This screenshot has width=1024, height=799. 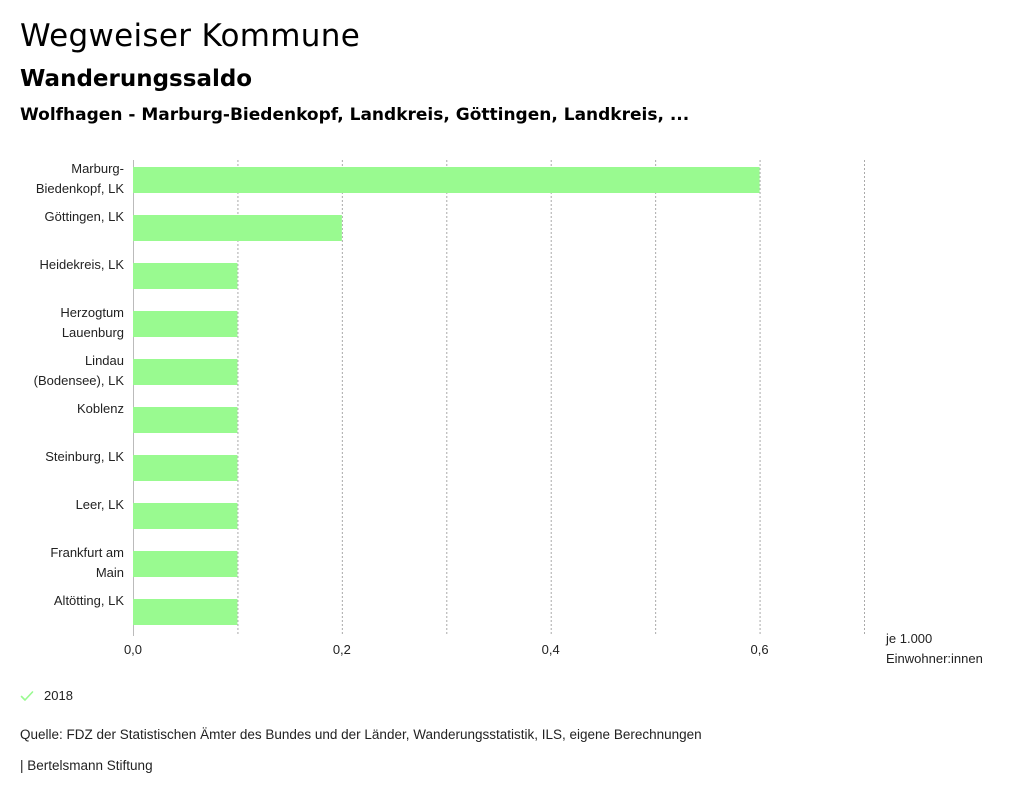 I want to click on x-axis-tick-labels: 0,0 0,2 0,4 0,6, so click(x=446, y=649).